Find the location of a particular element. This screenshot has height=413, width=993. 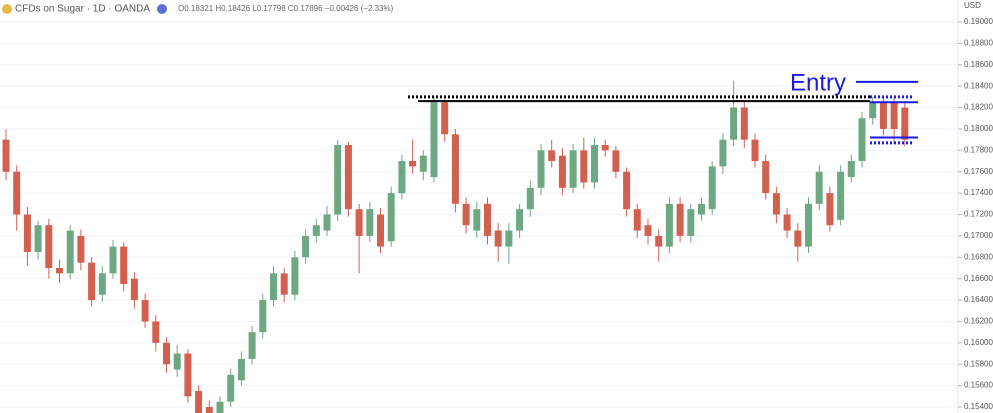

y-tick-label: 0.18600 is located at coordinates (978, 64).